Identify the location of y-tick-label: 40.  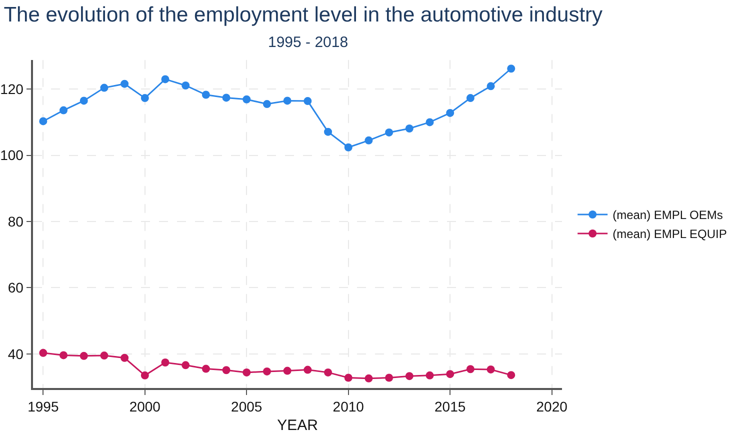
(16, 354).